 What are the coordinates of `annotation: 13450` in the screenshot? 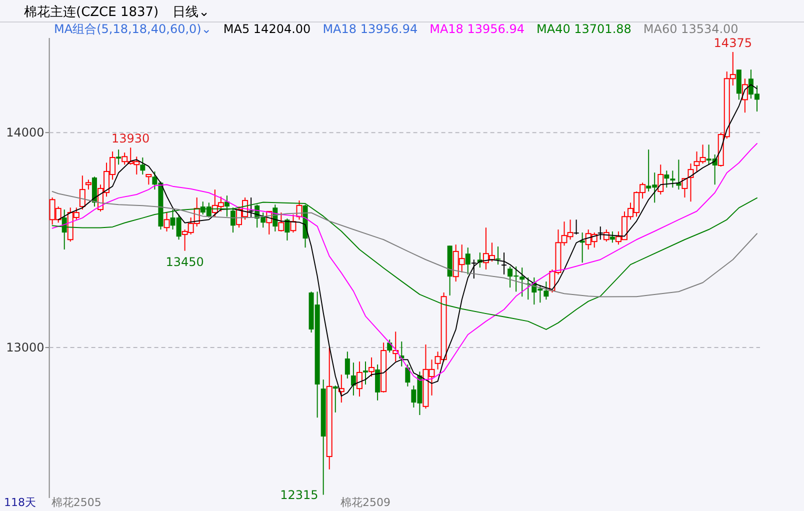 It's located at (185, 261).